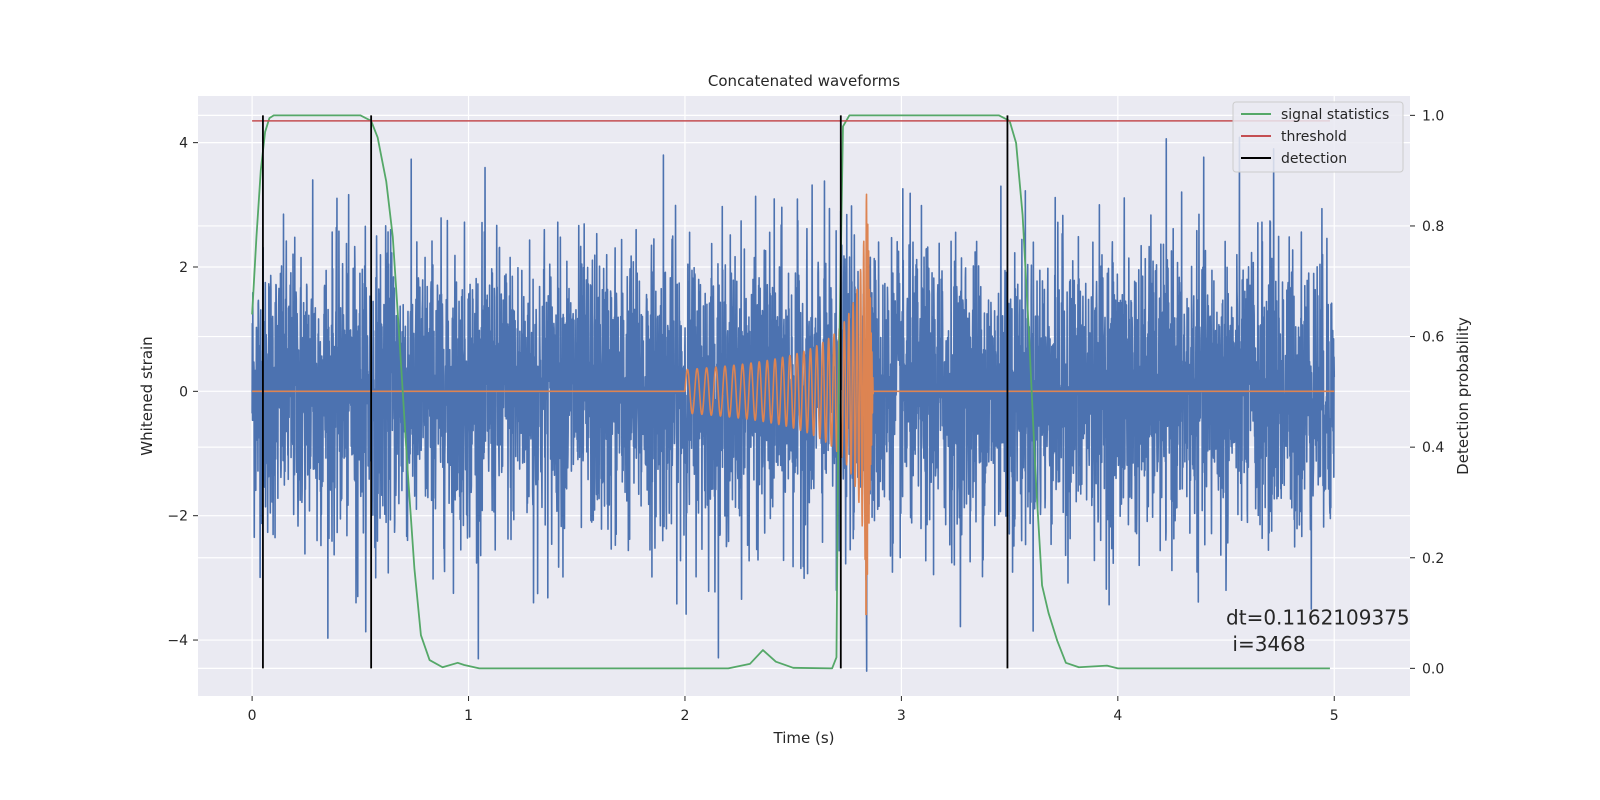 The image size is (1600, 800). What do you see at coordinates (1427, 392) in the screenshot?
I see `y2-axis-ticks: 0.0 0.2 0.4 0.6 0.8 1.0` at bounding box center [1427, 392].